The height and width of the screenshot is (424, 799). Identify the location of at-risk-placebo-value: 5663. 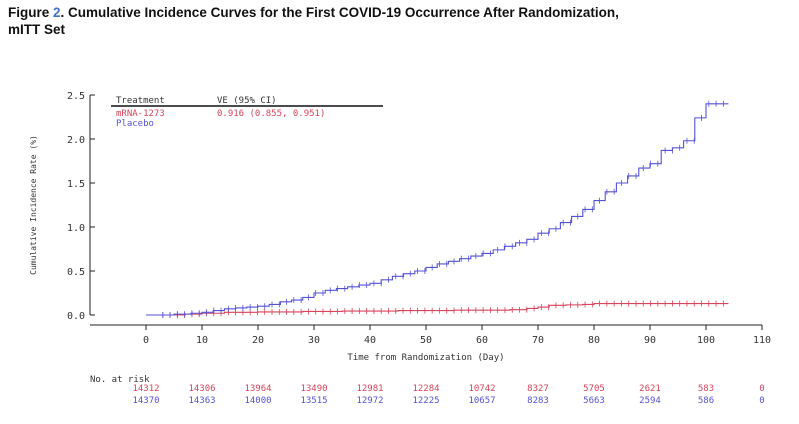
(594, 401).